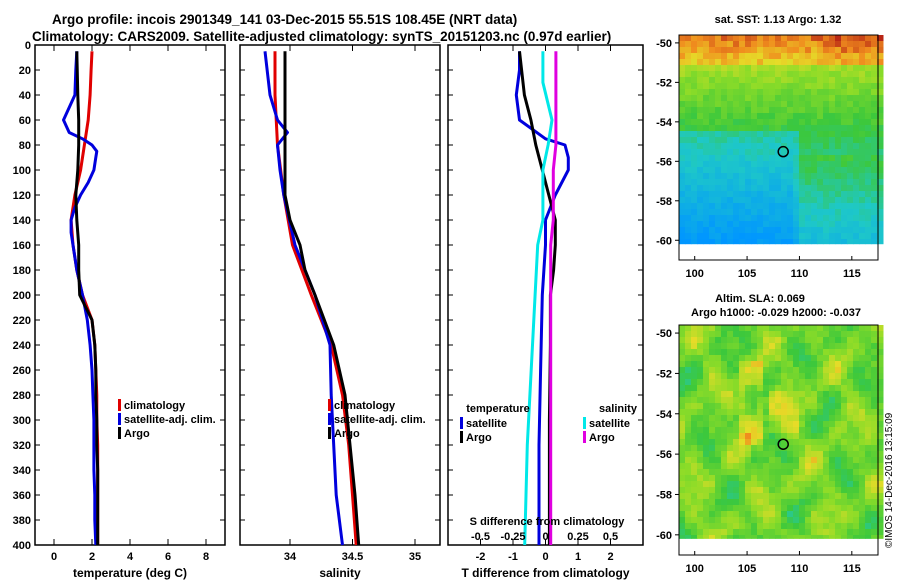  Describe the element at coordinates (610, 537) in the screenshot. I see `top-tick-label: 0.5` at that location.